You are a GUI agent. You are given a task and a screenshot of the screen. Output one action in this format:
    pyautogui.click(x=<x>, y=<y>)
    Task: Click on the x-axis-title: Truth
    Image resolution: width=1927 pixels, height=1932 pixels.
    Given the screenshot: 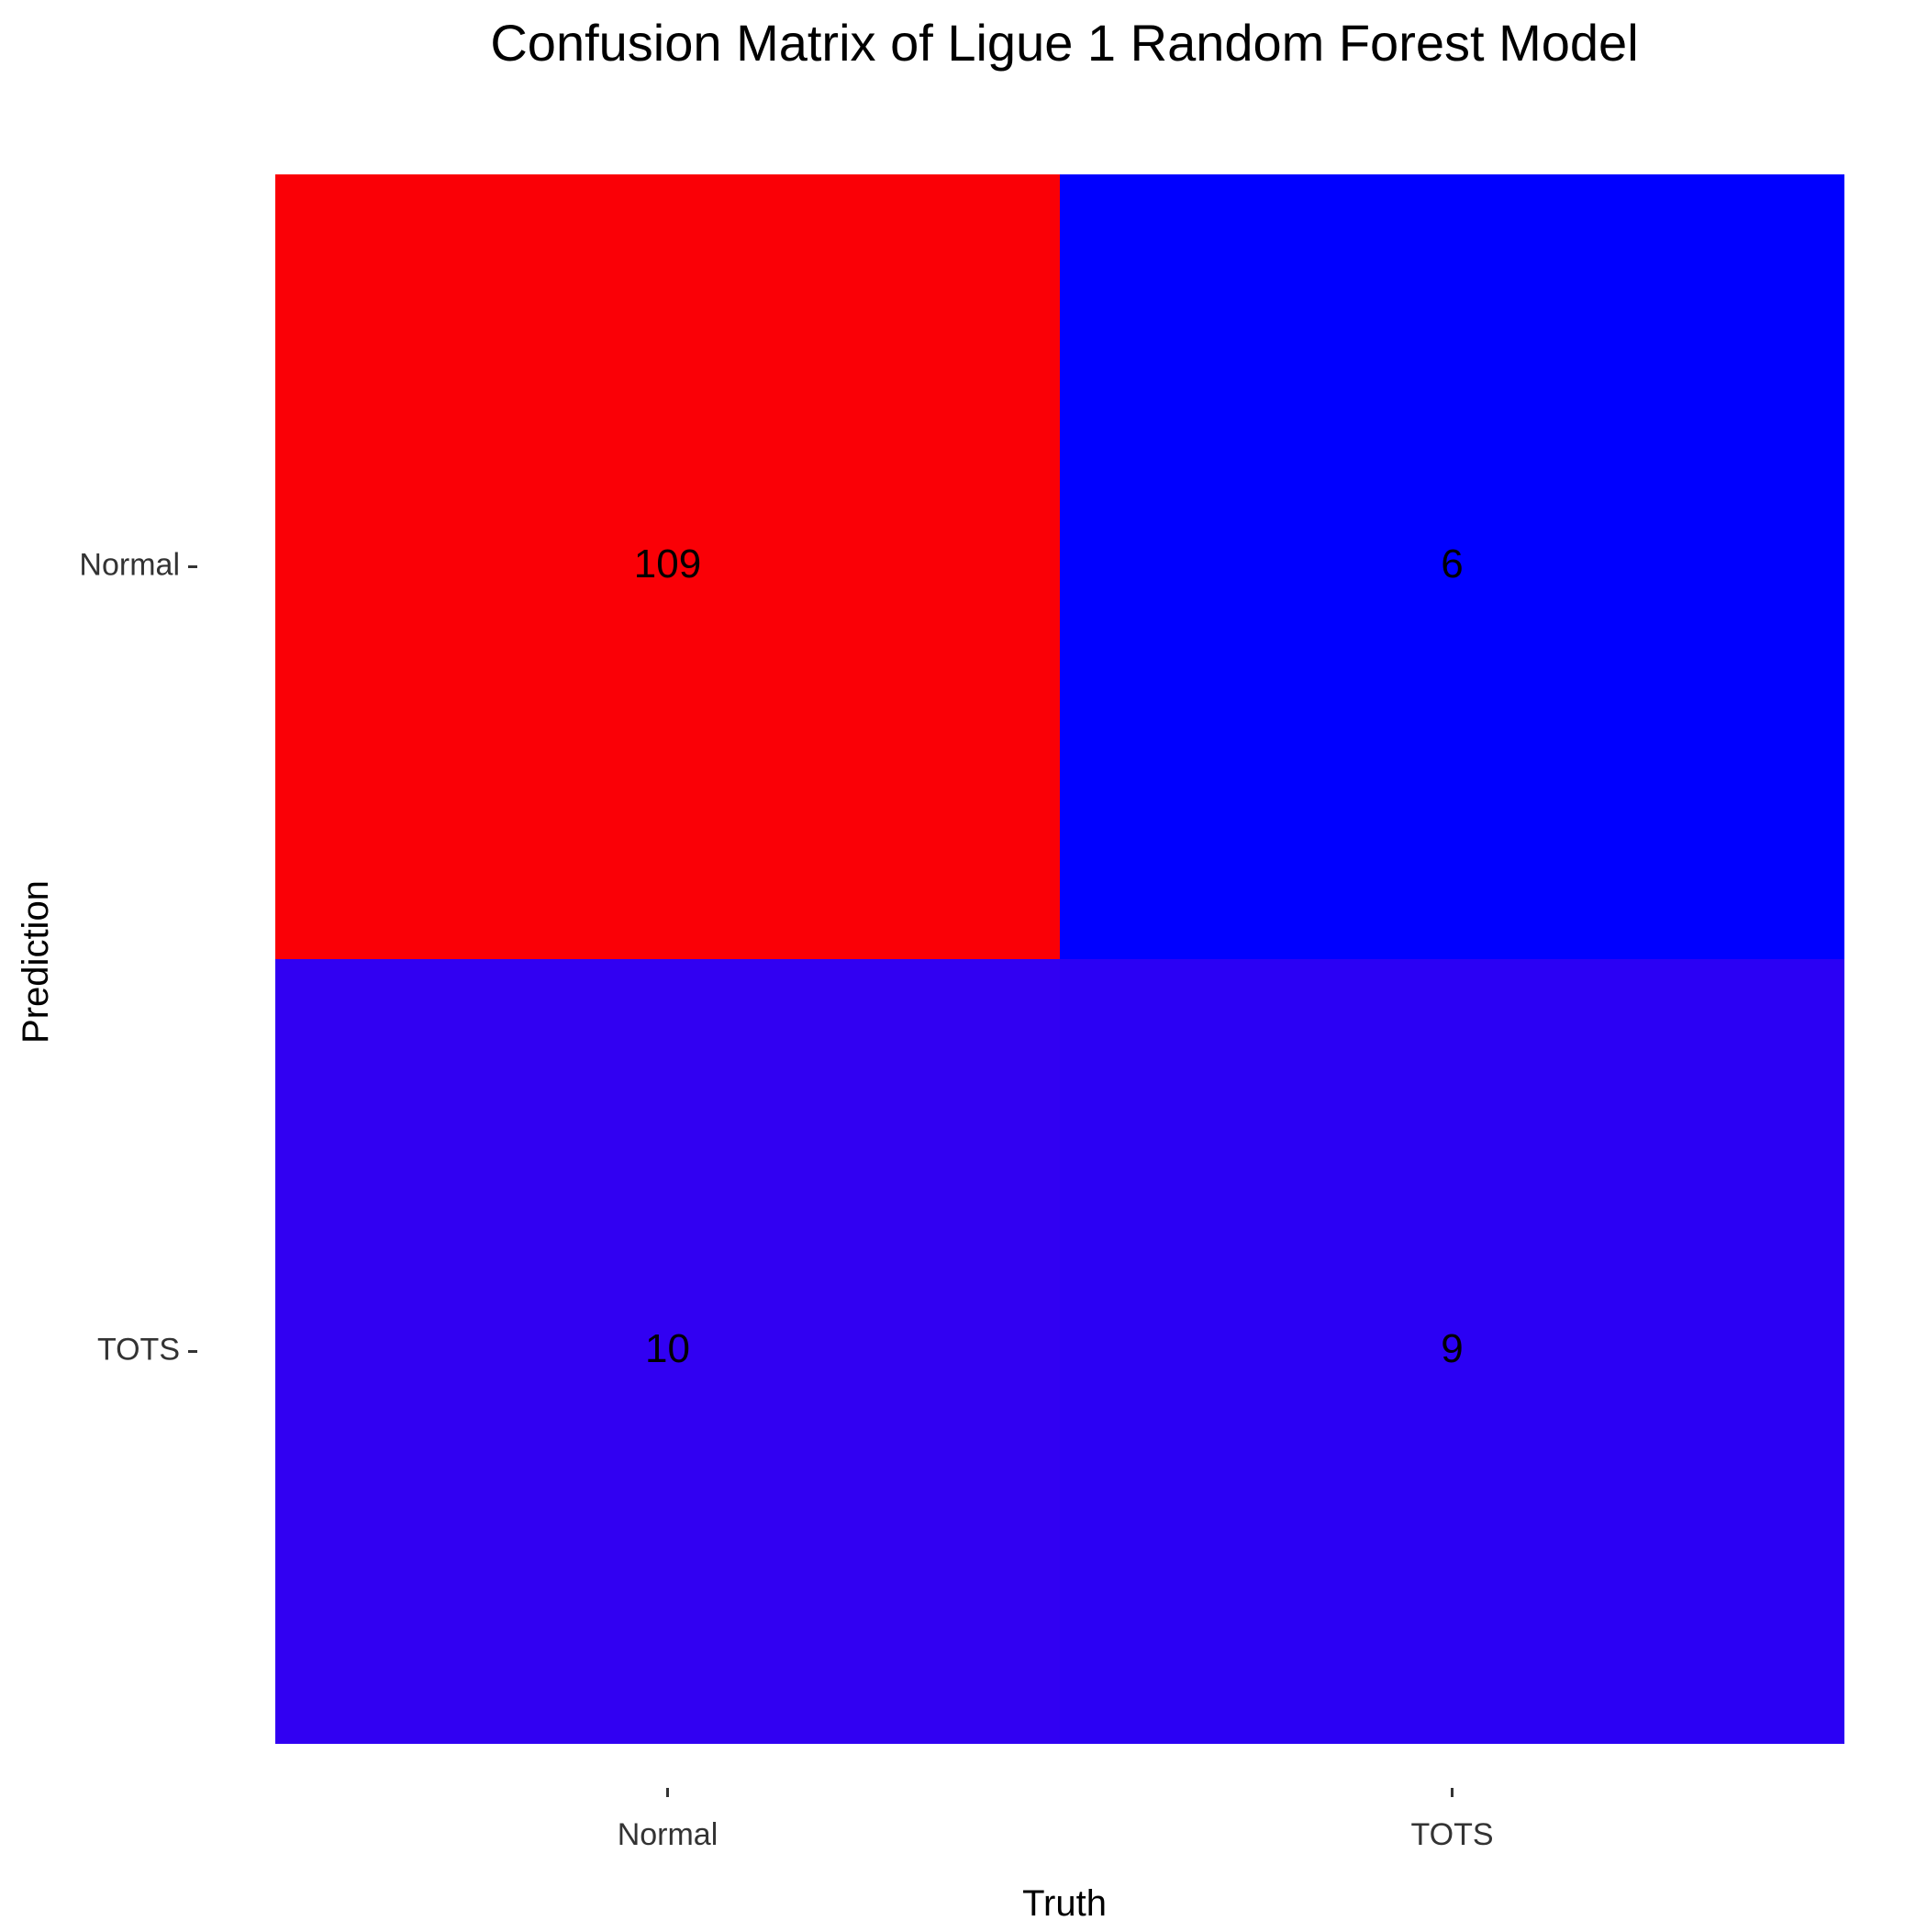 What is the action you would take?
    pyautogui.click(x=1064, y=1903)
    